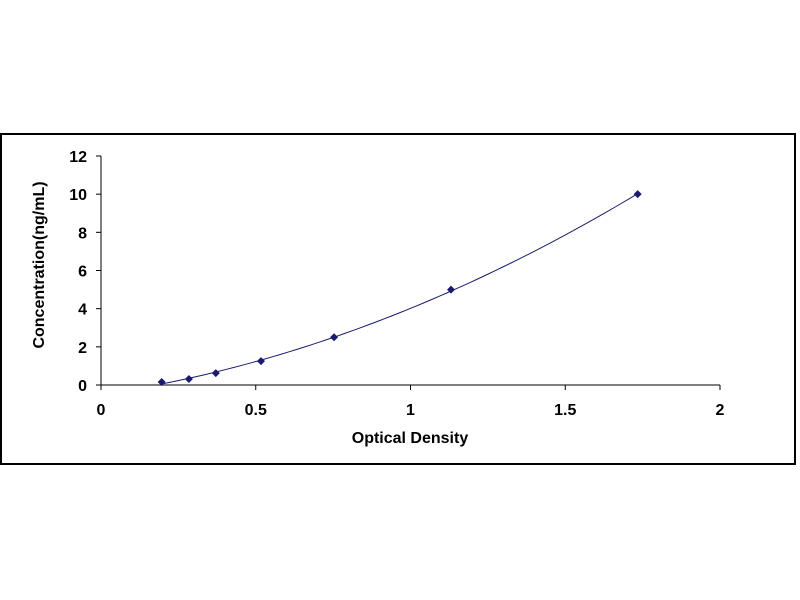 Image resolution: width=800 pixels, height=600 pixels. What do you see at coordinates (82, 348) in the screenshot?
I see `y-tick-label: 2` at bounding box center [82, 348].